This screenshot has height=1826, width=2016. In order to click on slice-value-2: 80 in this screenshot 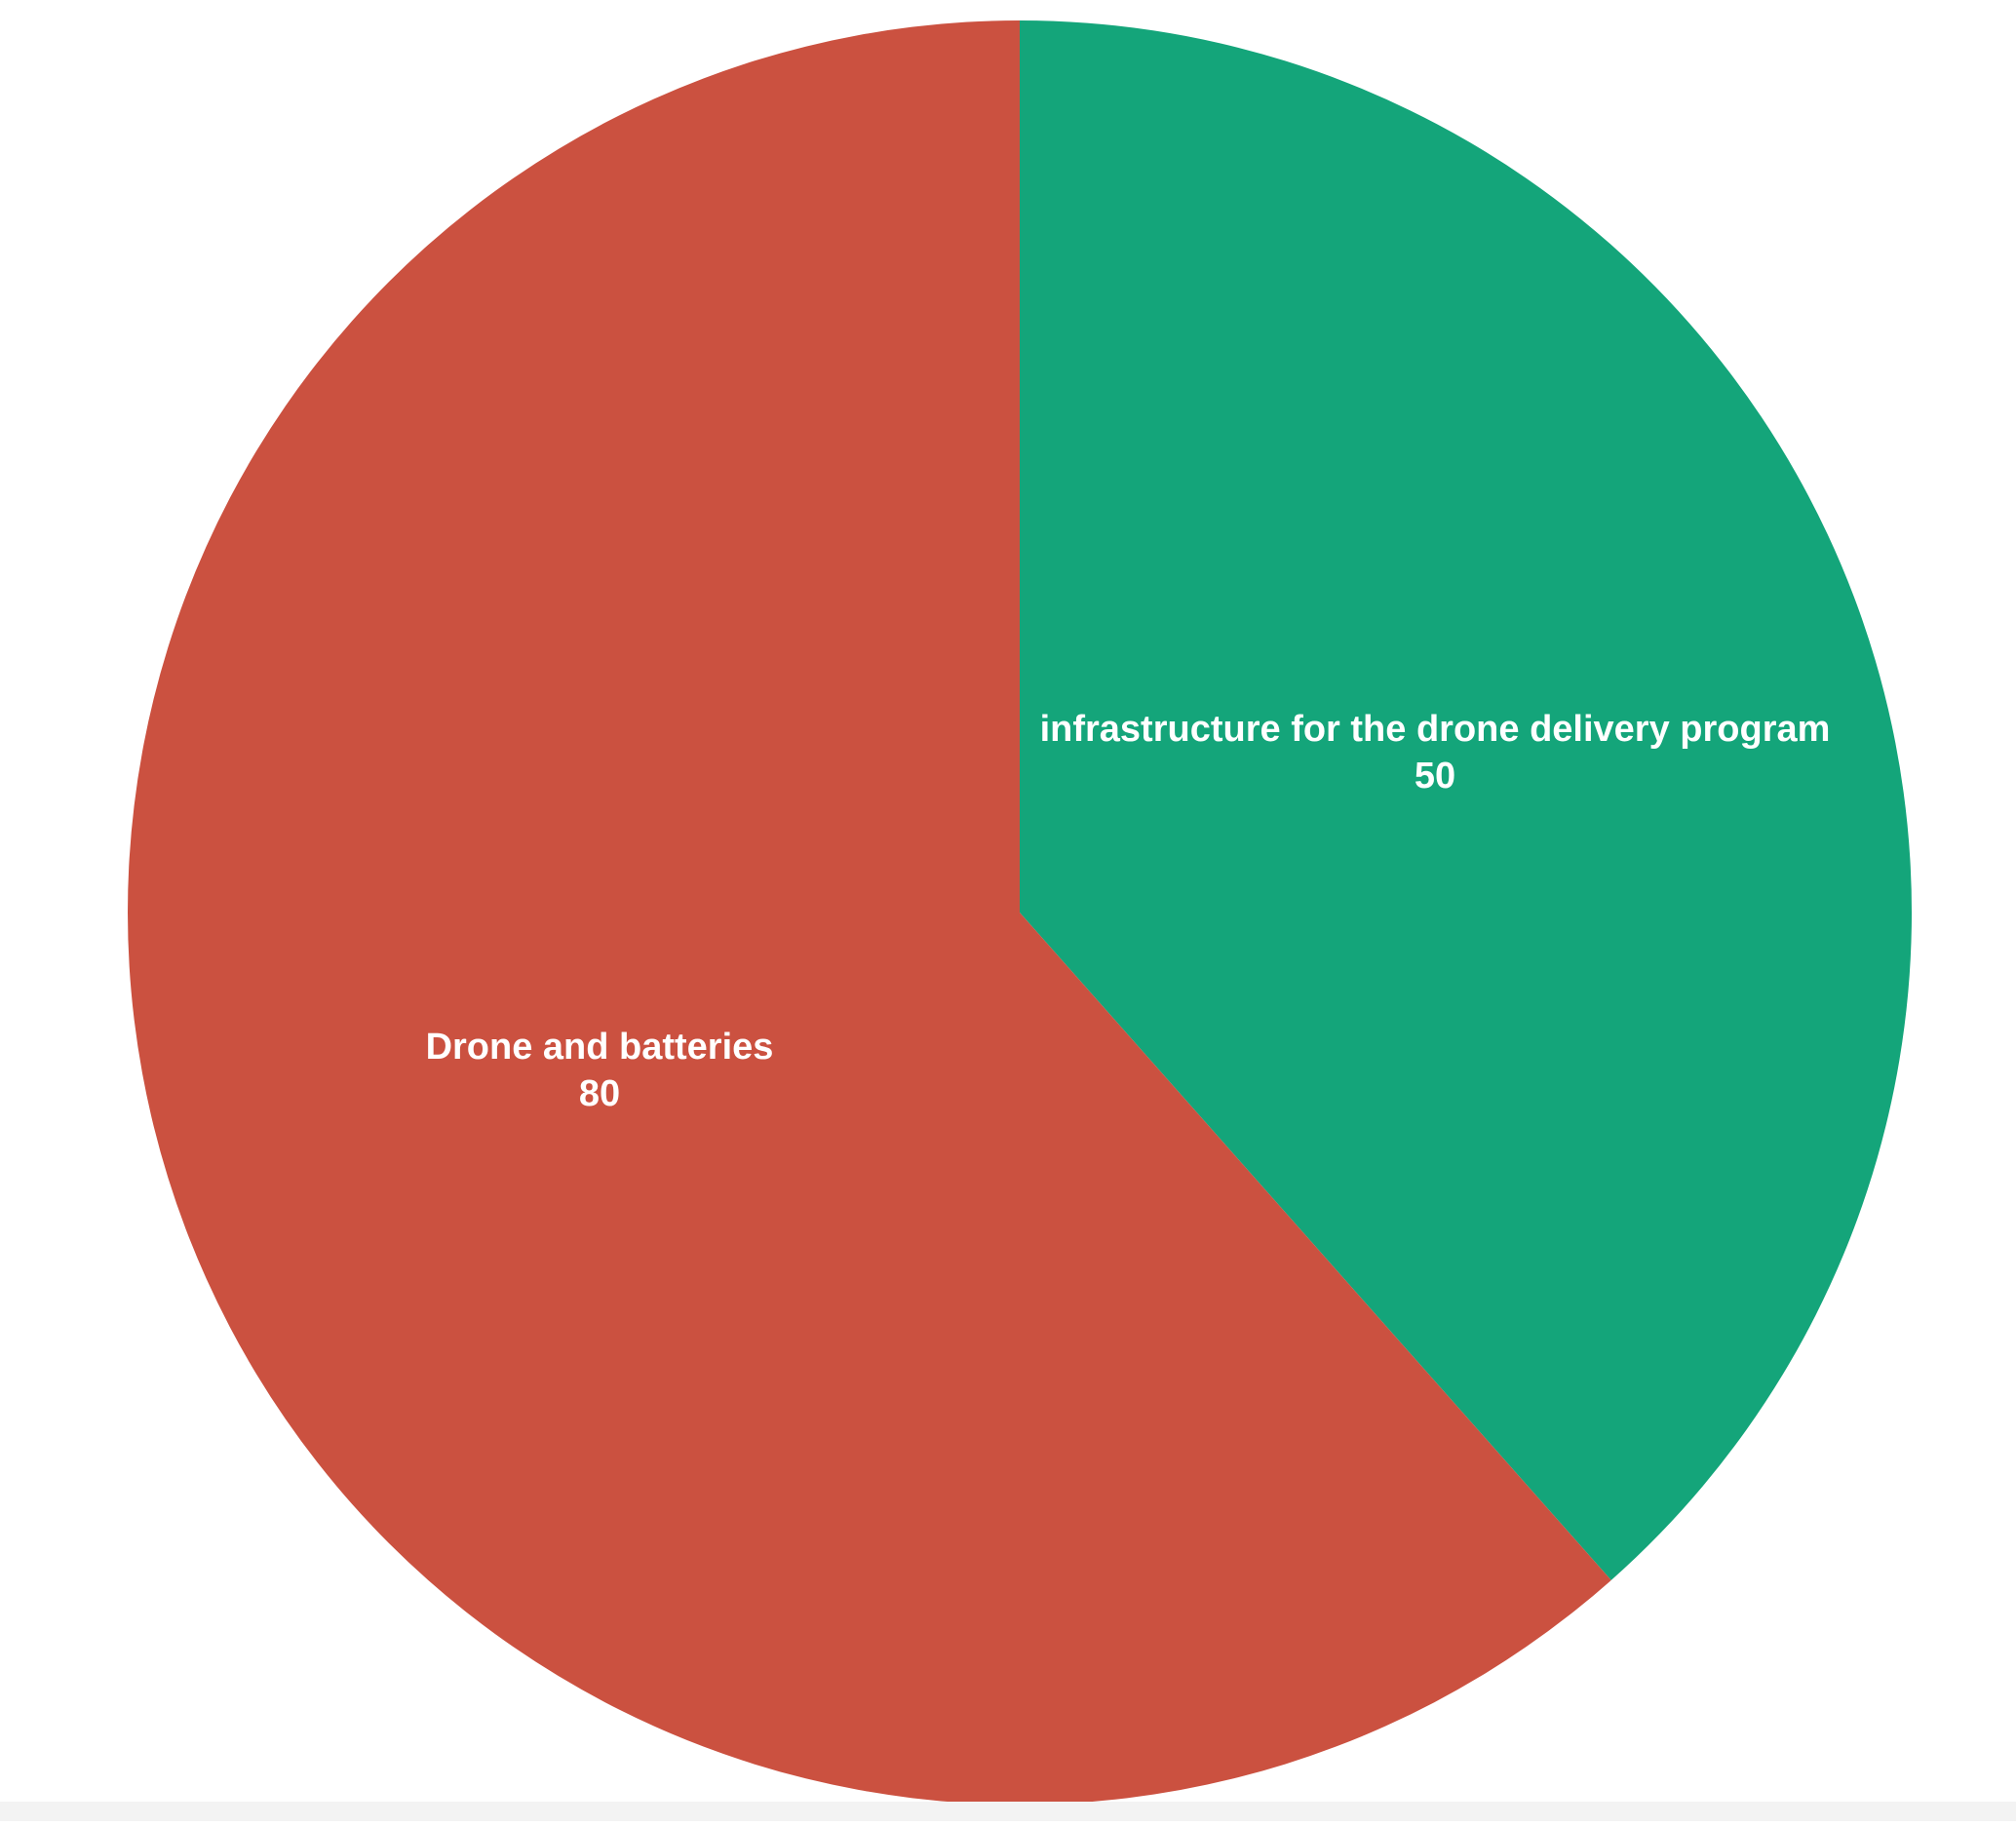, I will do `click(599, 1094)`.